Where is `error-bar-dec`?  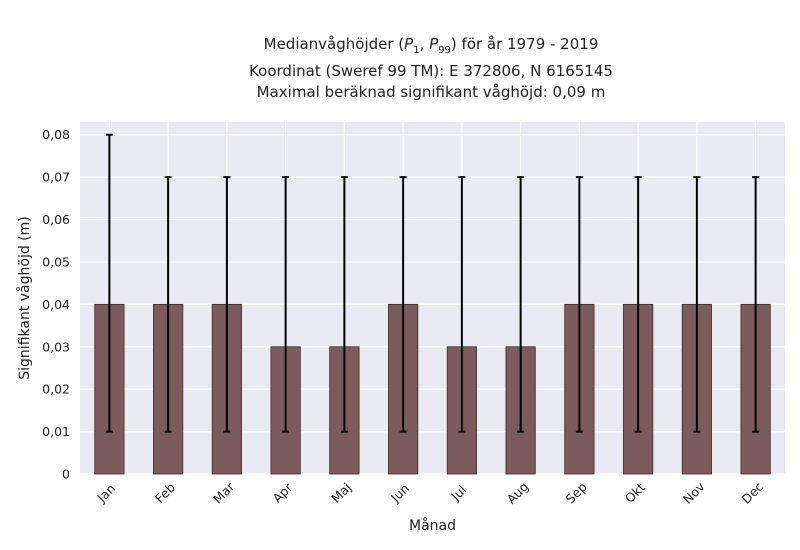 error-bar-dec is located at coordinates (756, 304).